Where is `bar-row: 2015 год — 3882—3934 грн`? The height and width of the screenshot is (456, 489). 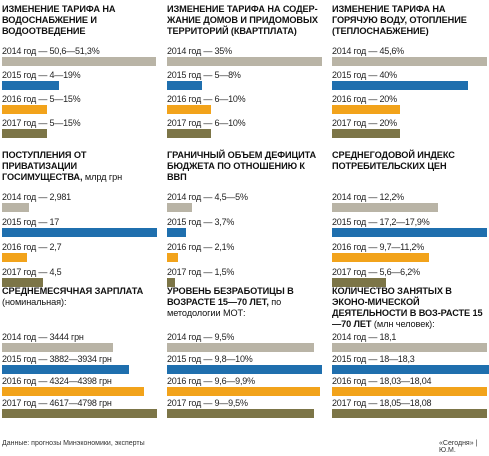
bar-row: 2015 год — 3882—3934 грн is located at coordinates (80, 364).